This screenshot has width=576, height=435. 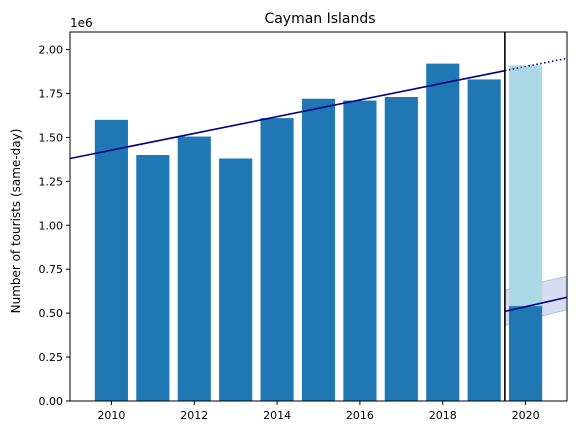 What do you see at coordinates (51, 401) in the screenshot?
I see `y-tick-label: 0.00` at bounding box center [51, 401].